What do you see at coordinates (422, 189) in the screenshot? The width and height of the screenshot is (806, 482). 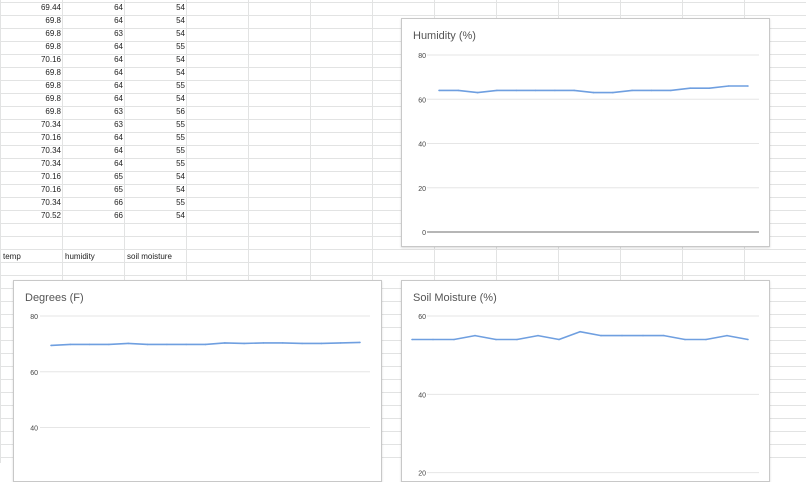 I see `y-tick-label: 20` at bounding box center [422, 189].